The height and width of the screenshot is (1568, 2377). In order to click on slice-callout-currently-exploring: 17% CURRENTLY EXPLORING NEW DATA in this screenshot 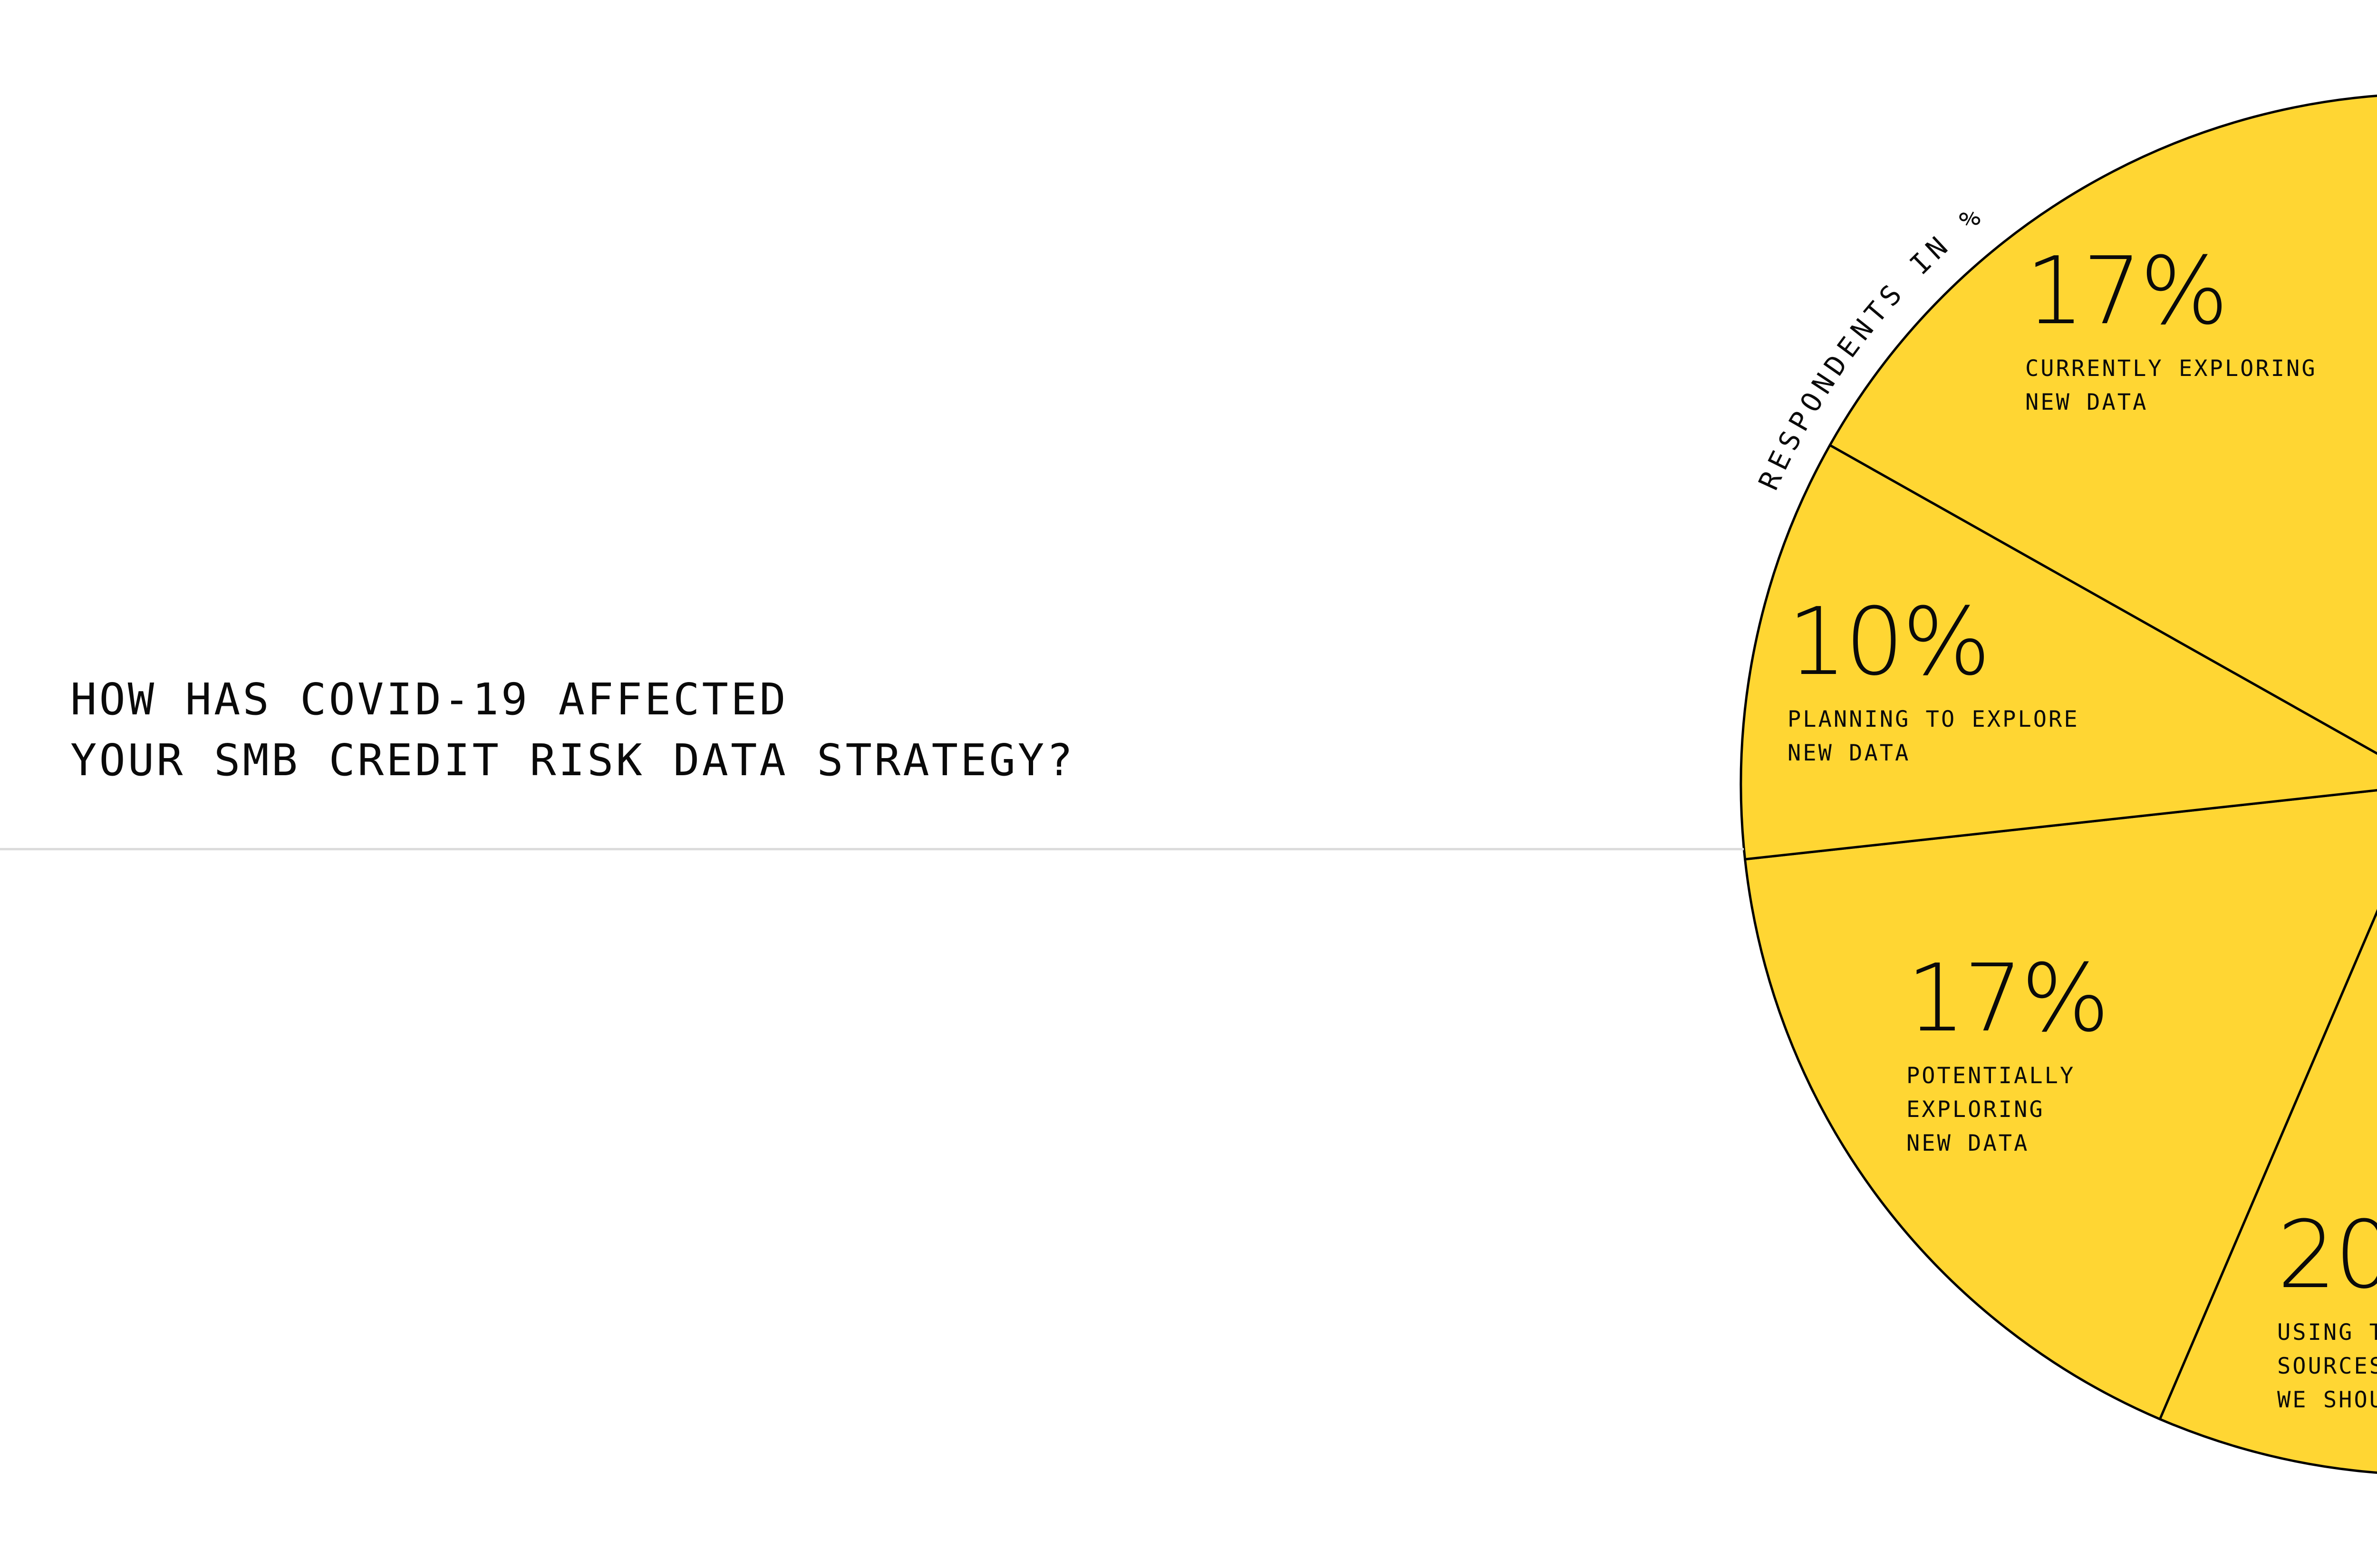, I will do `click(2171, 328)`.